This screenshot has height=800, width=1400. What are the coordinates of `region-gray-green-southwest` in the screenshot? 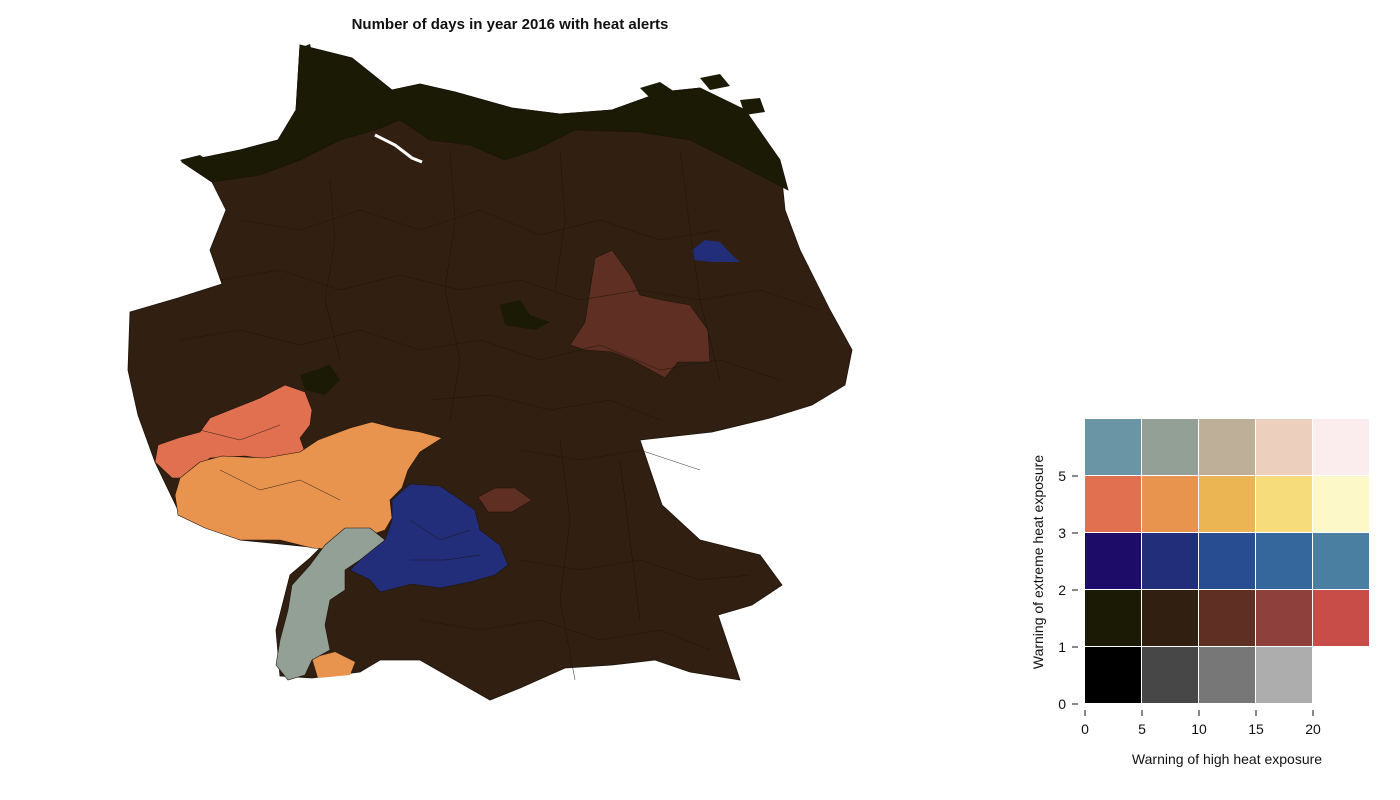 It's located at (330, 604).